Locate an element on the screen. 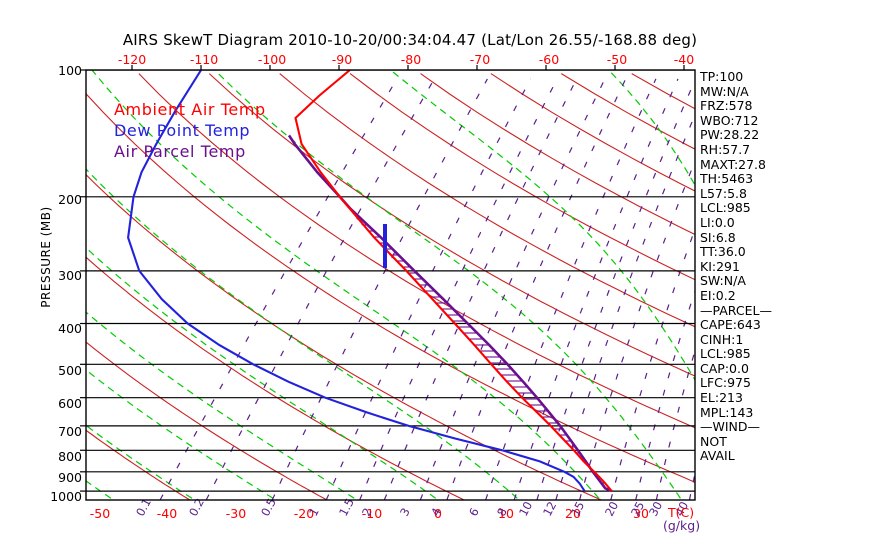 The image size is (870, 560). pressure-tick-300: 300 is located at coordinates (70, 275).